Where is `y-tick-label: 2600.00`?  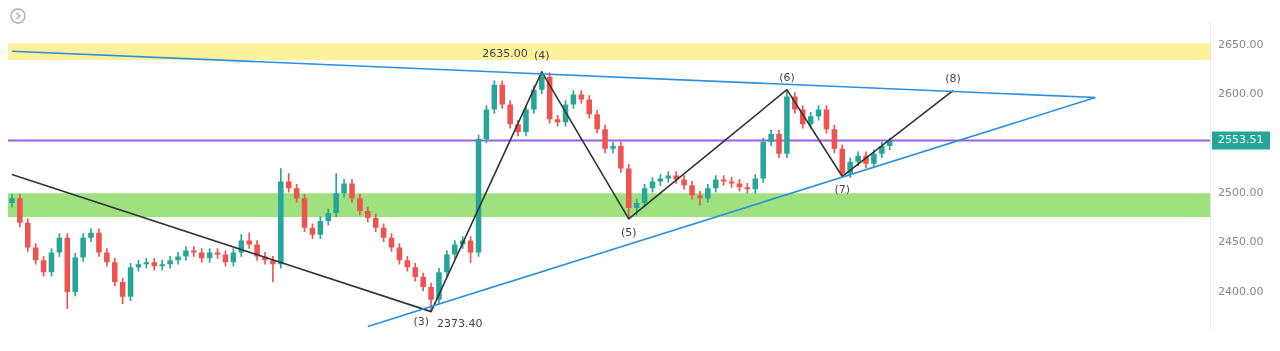 y-tick-label: 2600.00 is located at coordinates (1241, 94).